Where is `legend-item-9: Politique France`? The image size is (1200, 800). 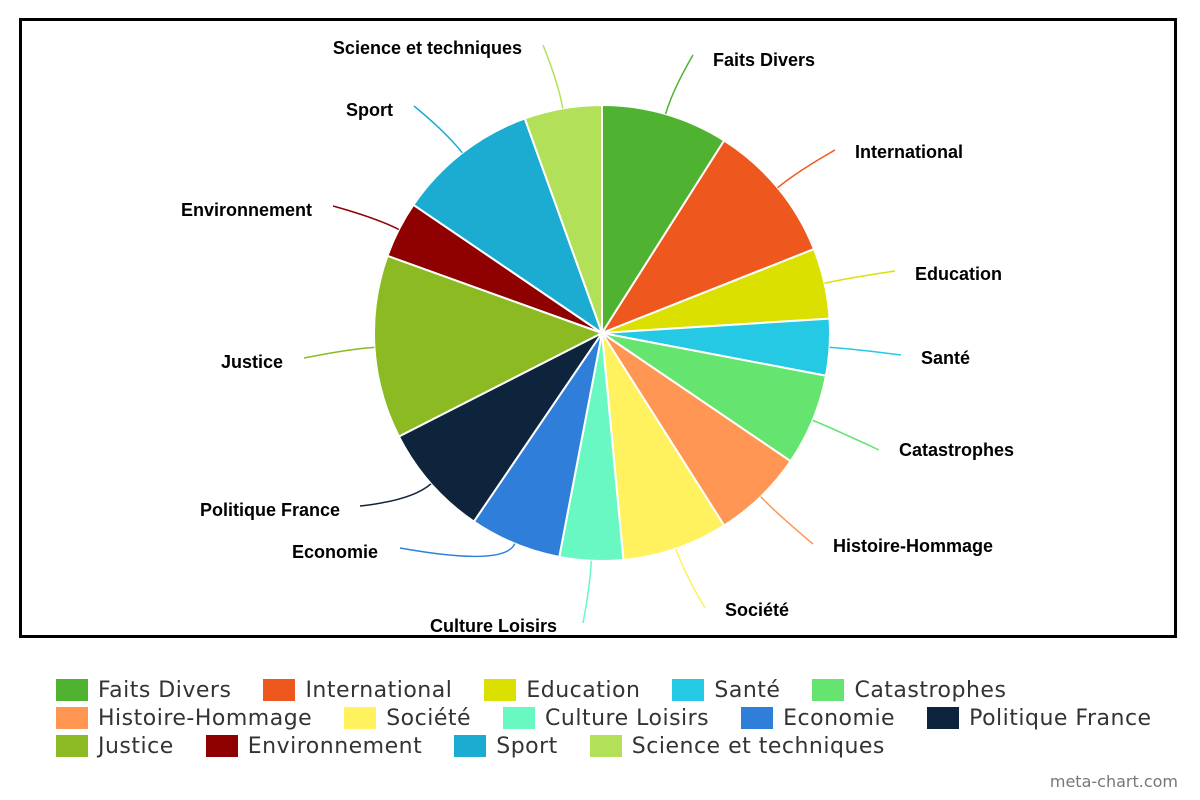
legend-item-9: Politique France is located at coordinates (1039, 718).